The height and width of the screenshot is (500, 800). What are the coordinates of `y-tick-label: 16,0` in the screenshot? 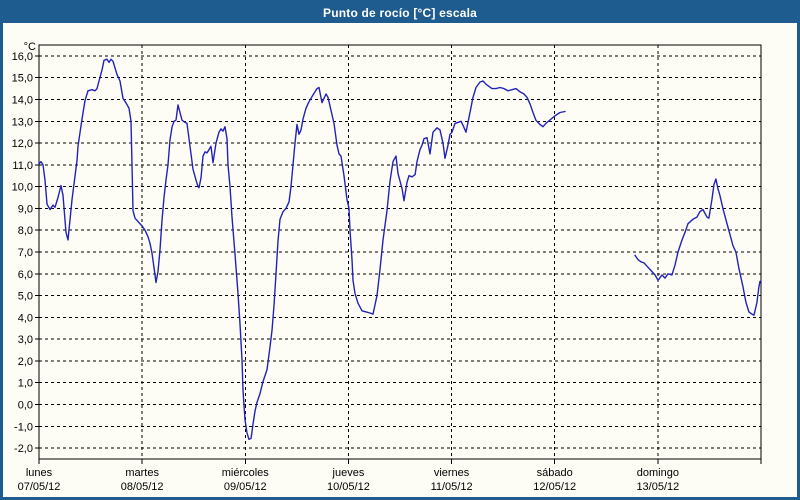 It's located at (22, 57).